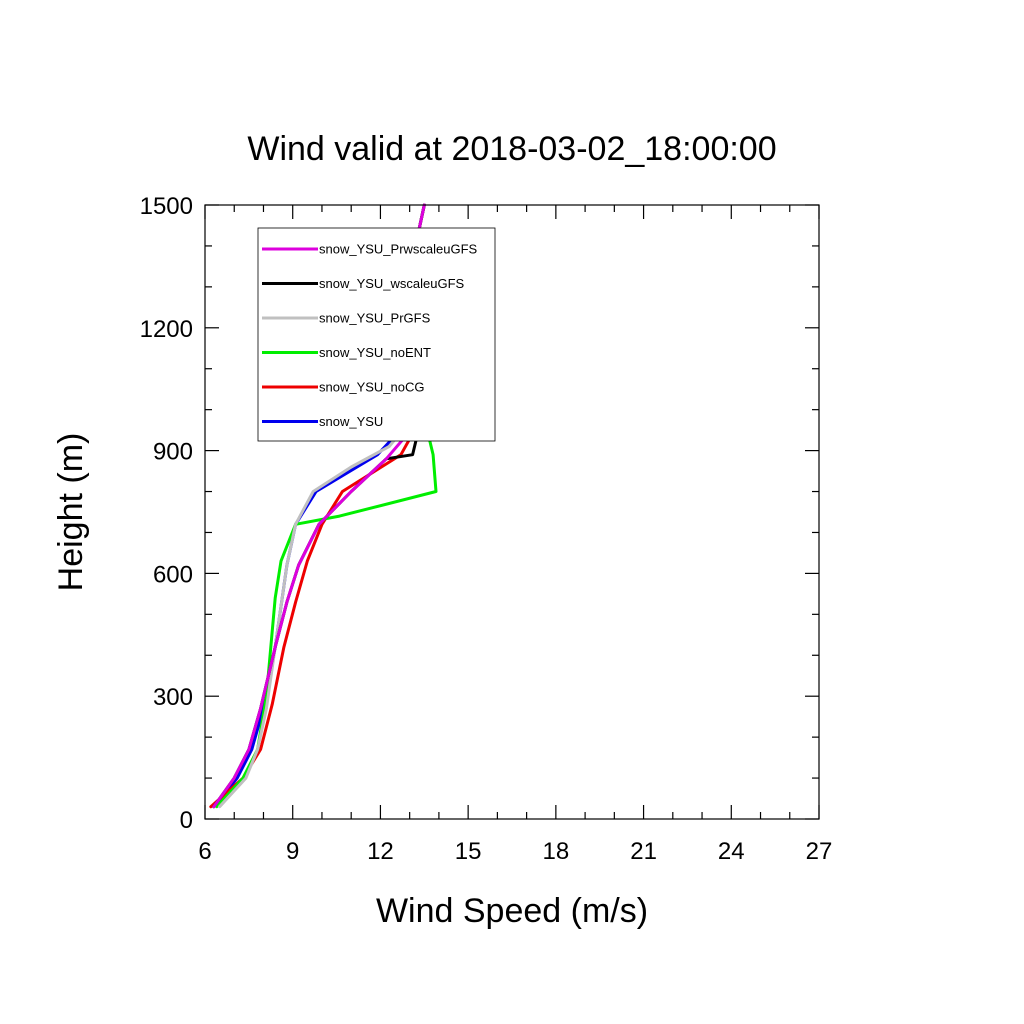 This screenshot has width=1024, height=1024. What do you see at coordinates (166, 206) in the screenshot?
I see `y-tick-label: 1500` at bounding box center [166, 206].